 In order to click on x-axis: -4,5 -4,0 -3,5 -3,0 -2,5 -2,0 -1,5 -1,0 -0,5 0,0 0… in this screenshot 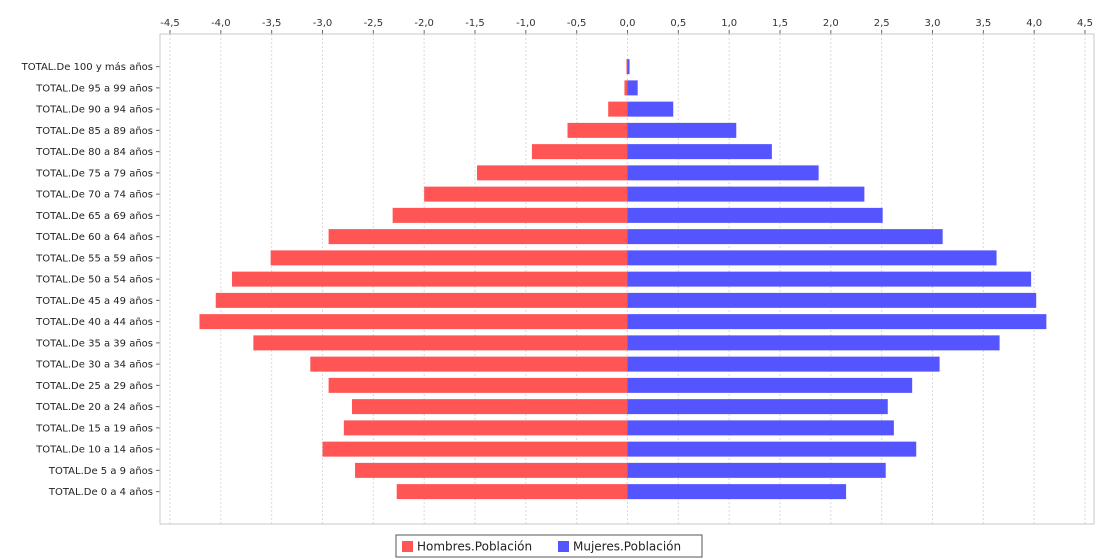, I will do `click(627, 26)`.